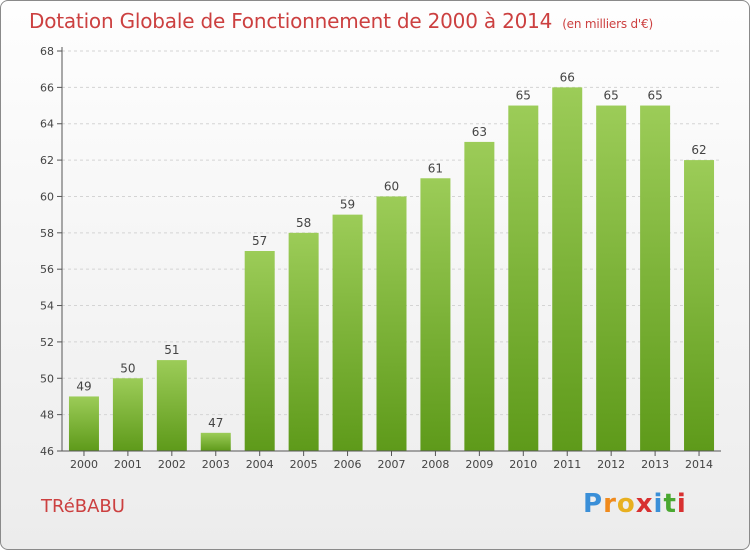  Describe the element at coordinates (47, 196) in the screenshot. I see `y-tick-label: 60` at that location.